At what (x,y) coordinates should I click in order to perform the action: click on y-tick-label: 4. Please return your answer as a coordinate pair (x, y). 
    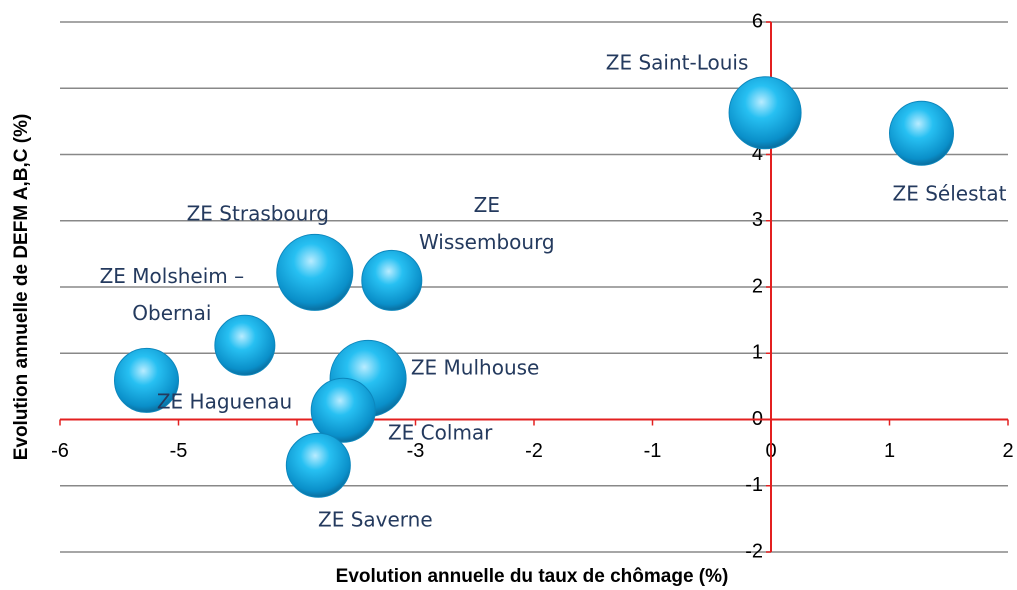
    Looking at the image, I should click on (757, 154).